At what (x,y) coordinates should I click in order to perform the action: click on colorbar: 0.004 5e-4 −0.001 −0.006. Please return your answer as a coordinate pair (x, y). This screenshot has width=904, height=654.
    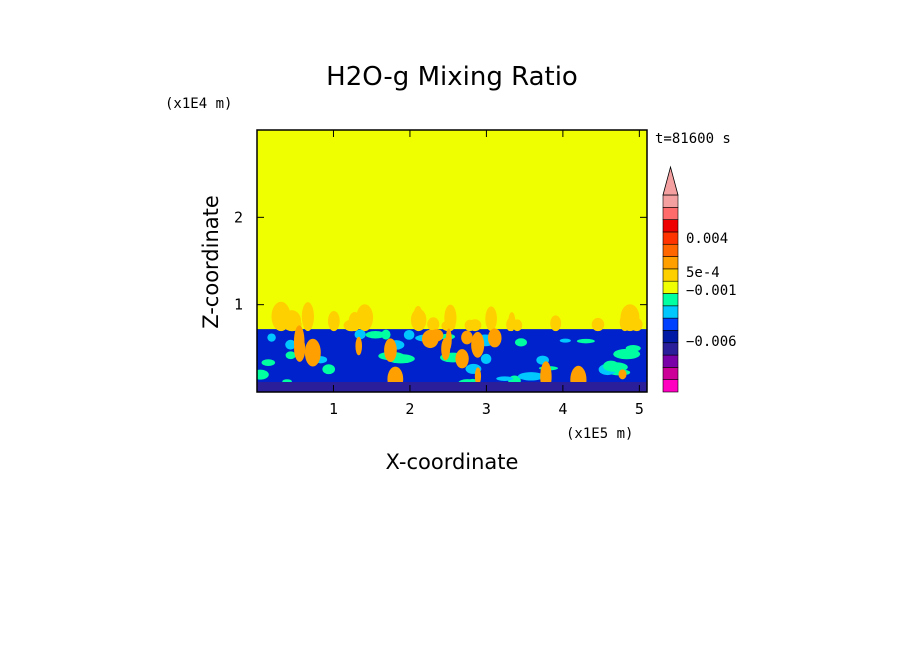
    Looking at the image, I should click on (699, 279).